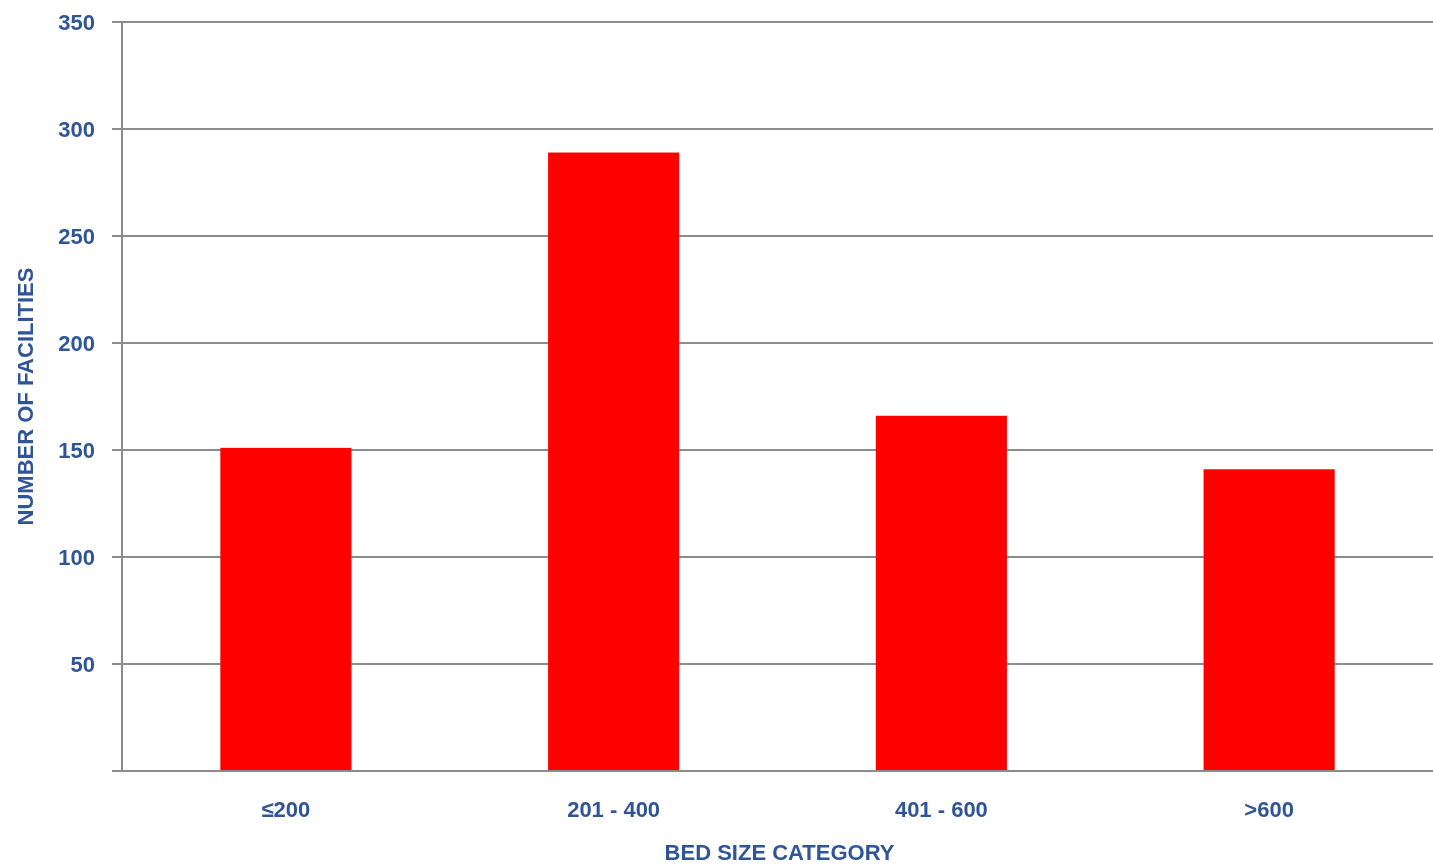 This screenshot has height=865, width=1433. What do you see at coordinates (1269, 809) in the screenshot?
I see `x-tick-label: >600` at bounding box center [1269, 809].